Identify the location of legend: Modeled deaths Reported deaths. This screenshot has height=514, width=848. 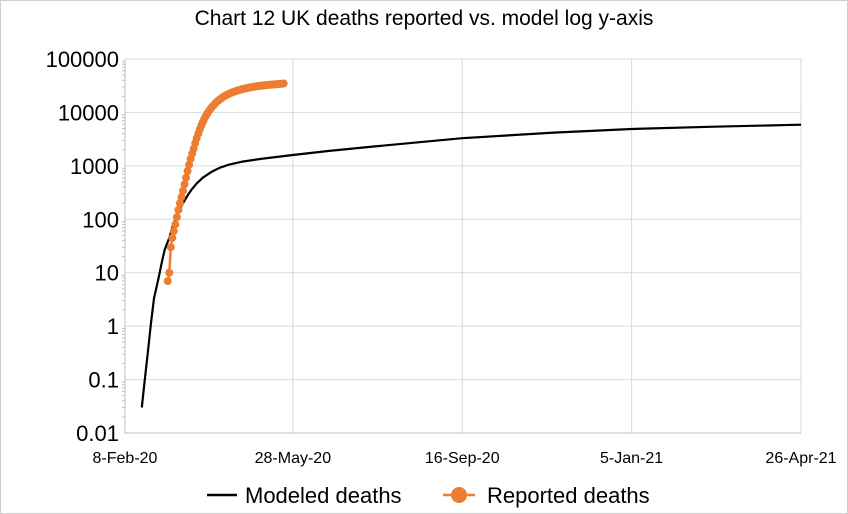
(428, 495).